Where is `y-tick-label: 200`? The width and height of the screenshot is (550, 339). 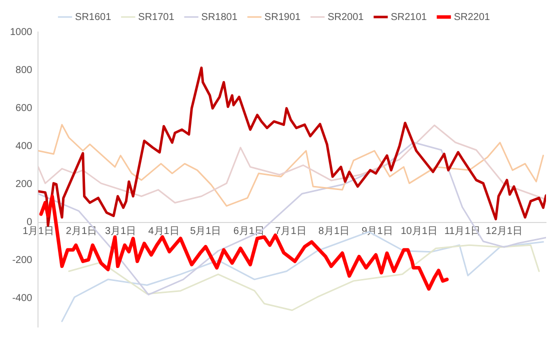 y-tick-label: 200 is located at coordinates (24, 184).